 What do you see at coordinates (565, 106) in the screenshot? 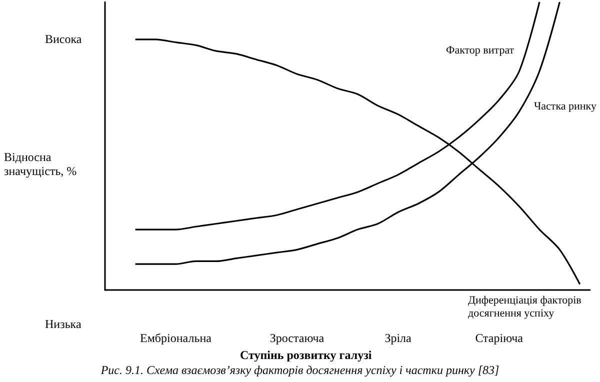
I see `series-label: Частка ринку` at bounding box center [565, 106].